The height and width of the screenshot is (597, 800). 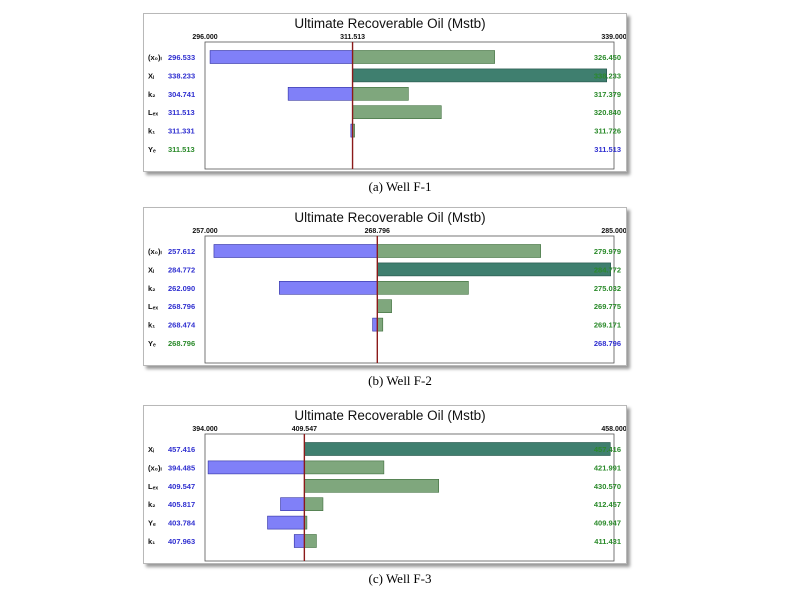 I want to click on right-value-label: 269.171, so click(x=607, y=325).